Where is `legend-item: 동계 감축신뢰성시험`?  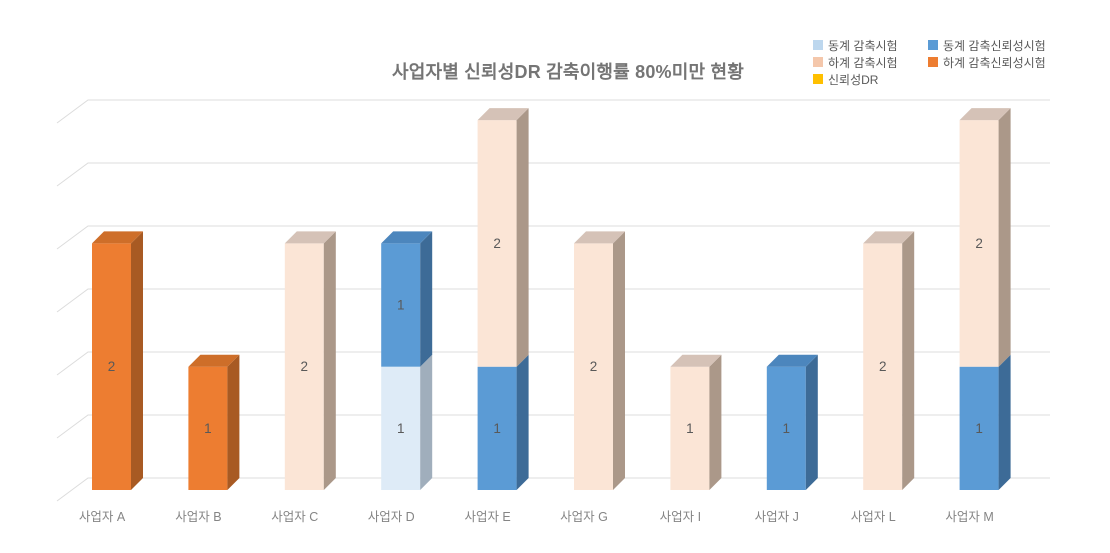 legend-item: 동계 감축신뢰성시험 is located at coordinates (987, 45).